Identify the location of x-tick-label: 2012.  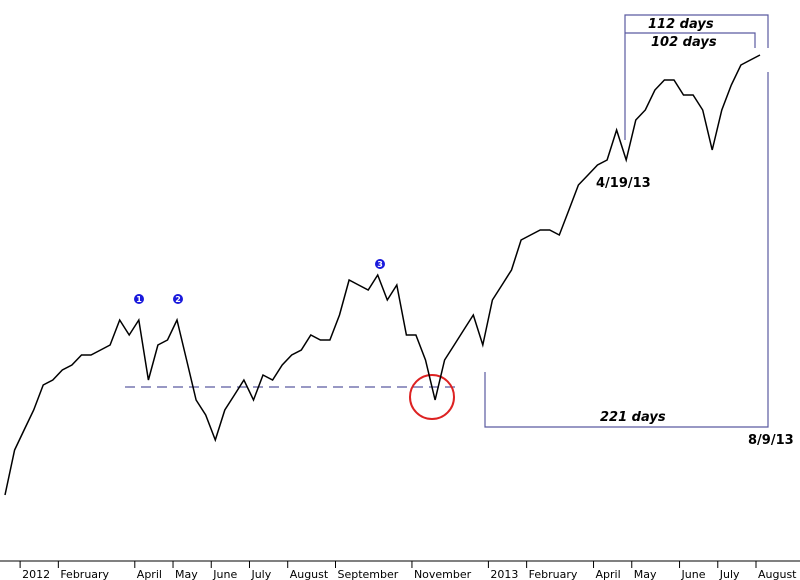
(36, 574).